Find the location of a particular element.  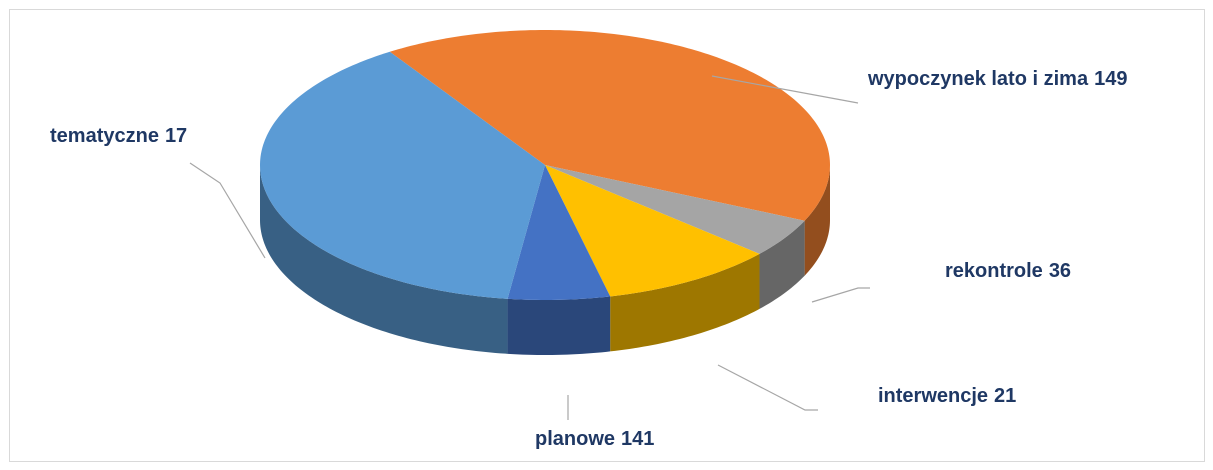

label-value: 36 is located at coordinates (1060, 271).